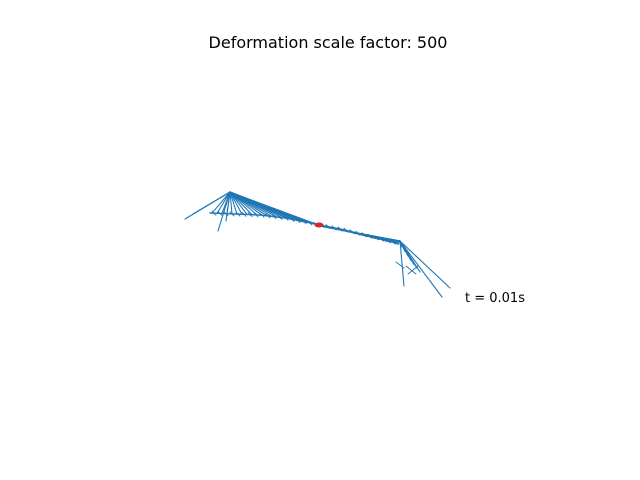  What do you see at coordinates (328, 42) in the screenshot?
I see `plot-title: Deformation scale factor: 500` at bounding box center [328, 42].